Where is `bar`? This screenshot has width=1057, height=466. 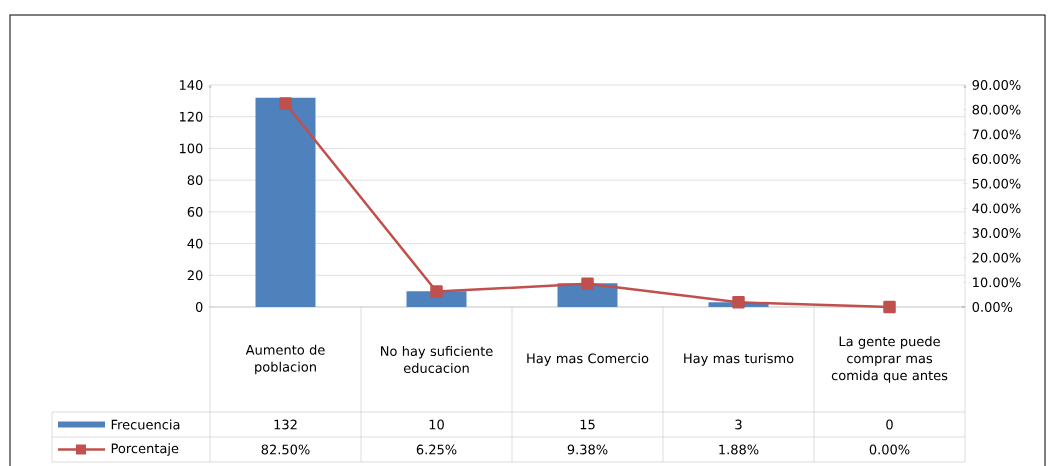 bar is located at coordinates (285, 202).